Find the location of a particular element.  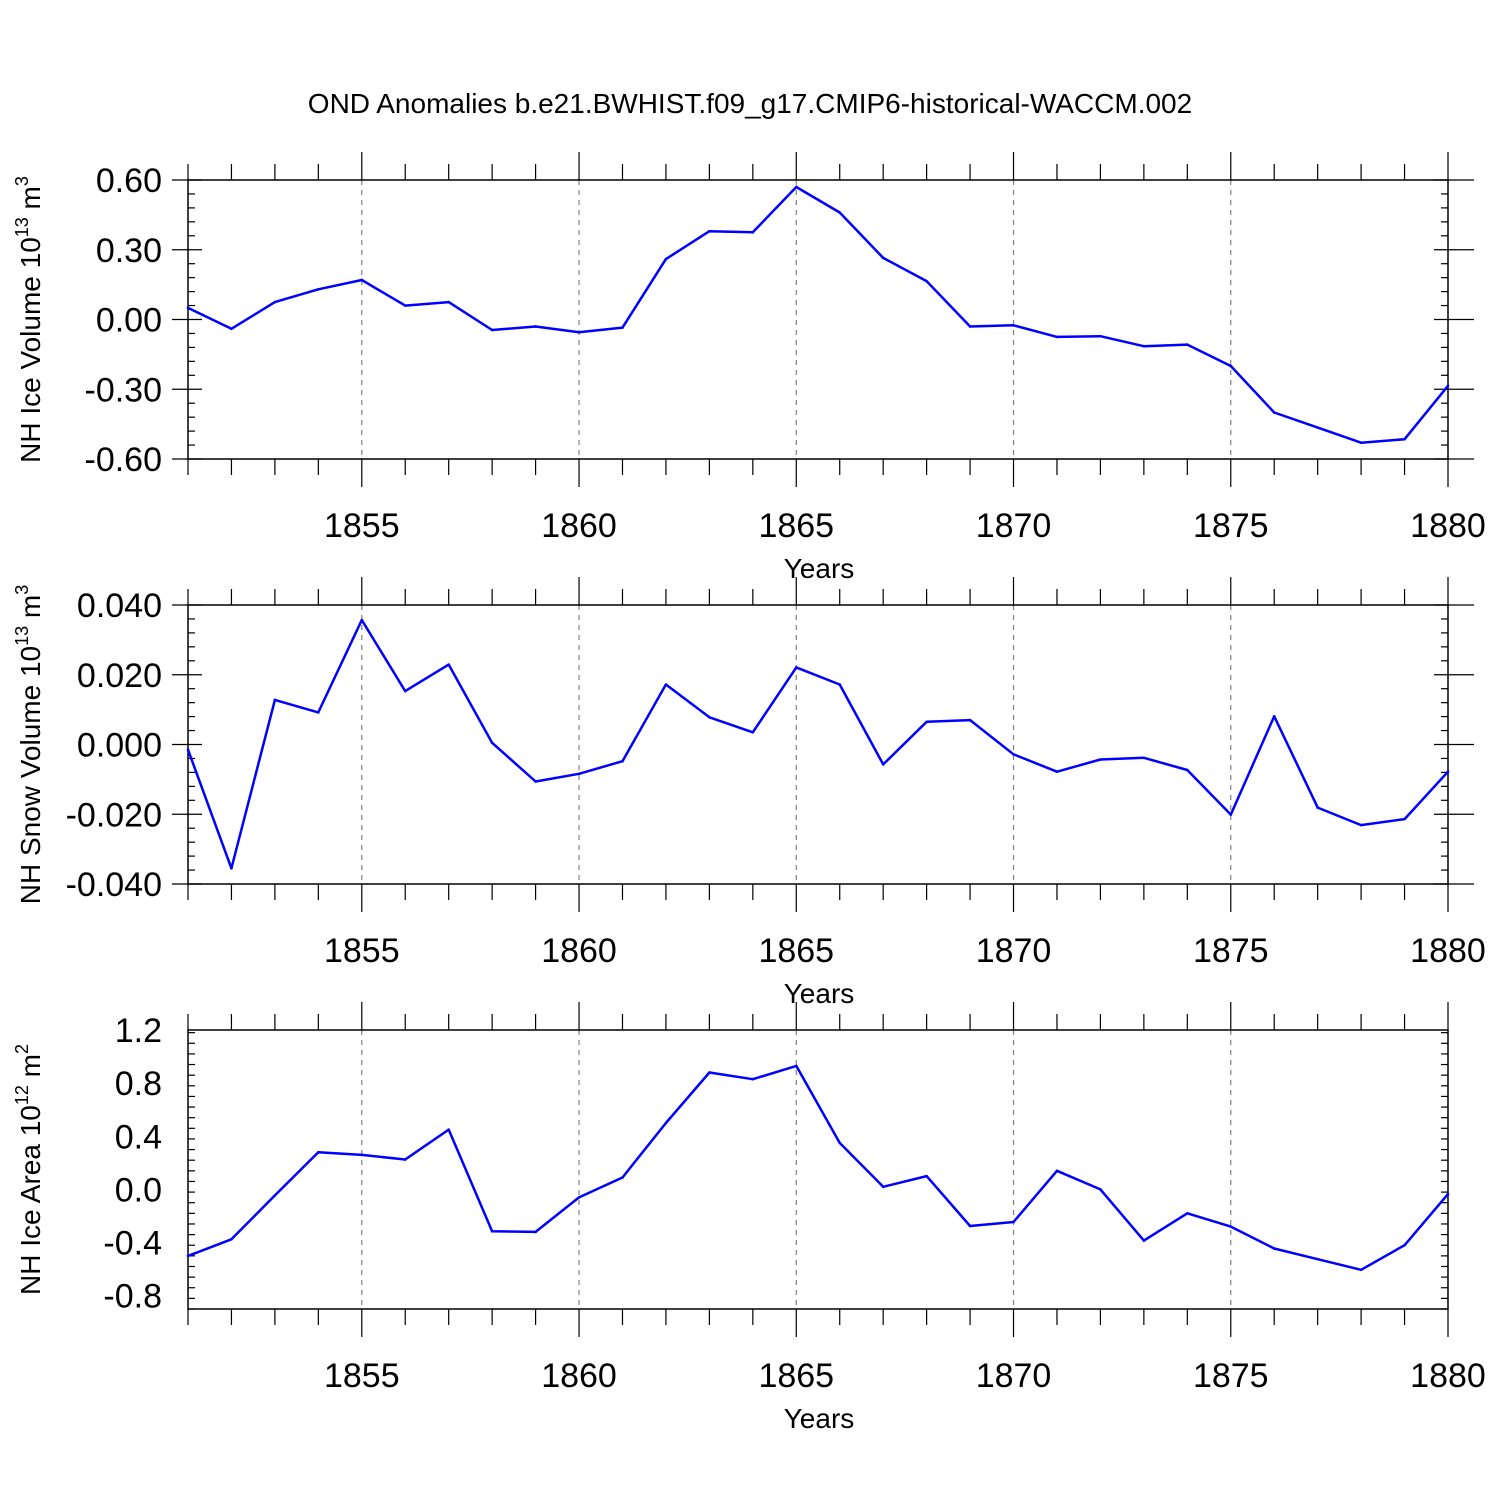

y-tick-label: -0.8 is located at coordinates (132, 1297).